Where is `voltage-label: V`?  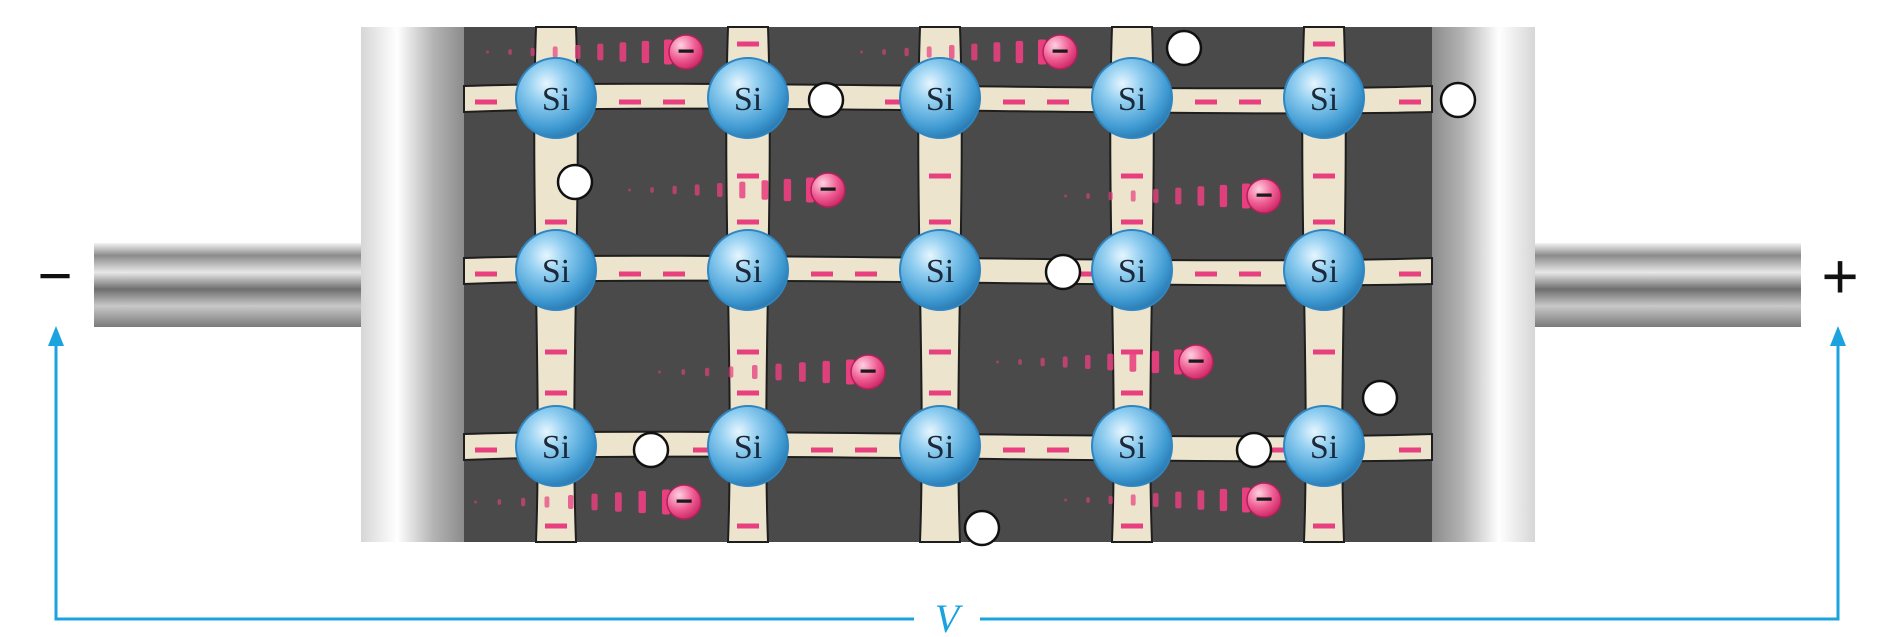
voltage-label: V is located at coordinates (949, 616).